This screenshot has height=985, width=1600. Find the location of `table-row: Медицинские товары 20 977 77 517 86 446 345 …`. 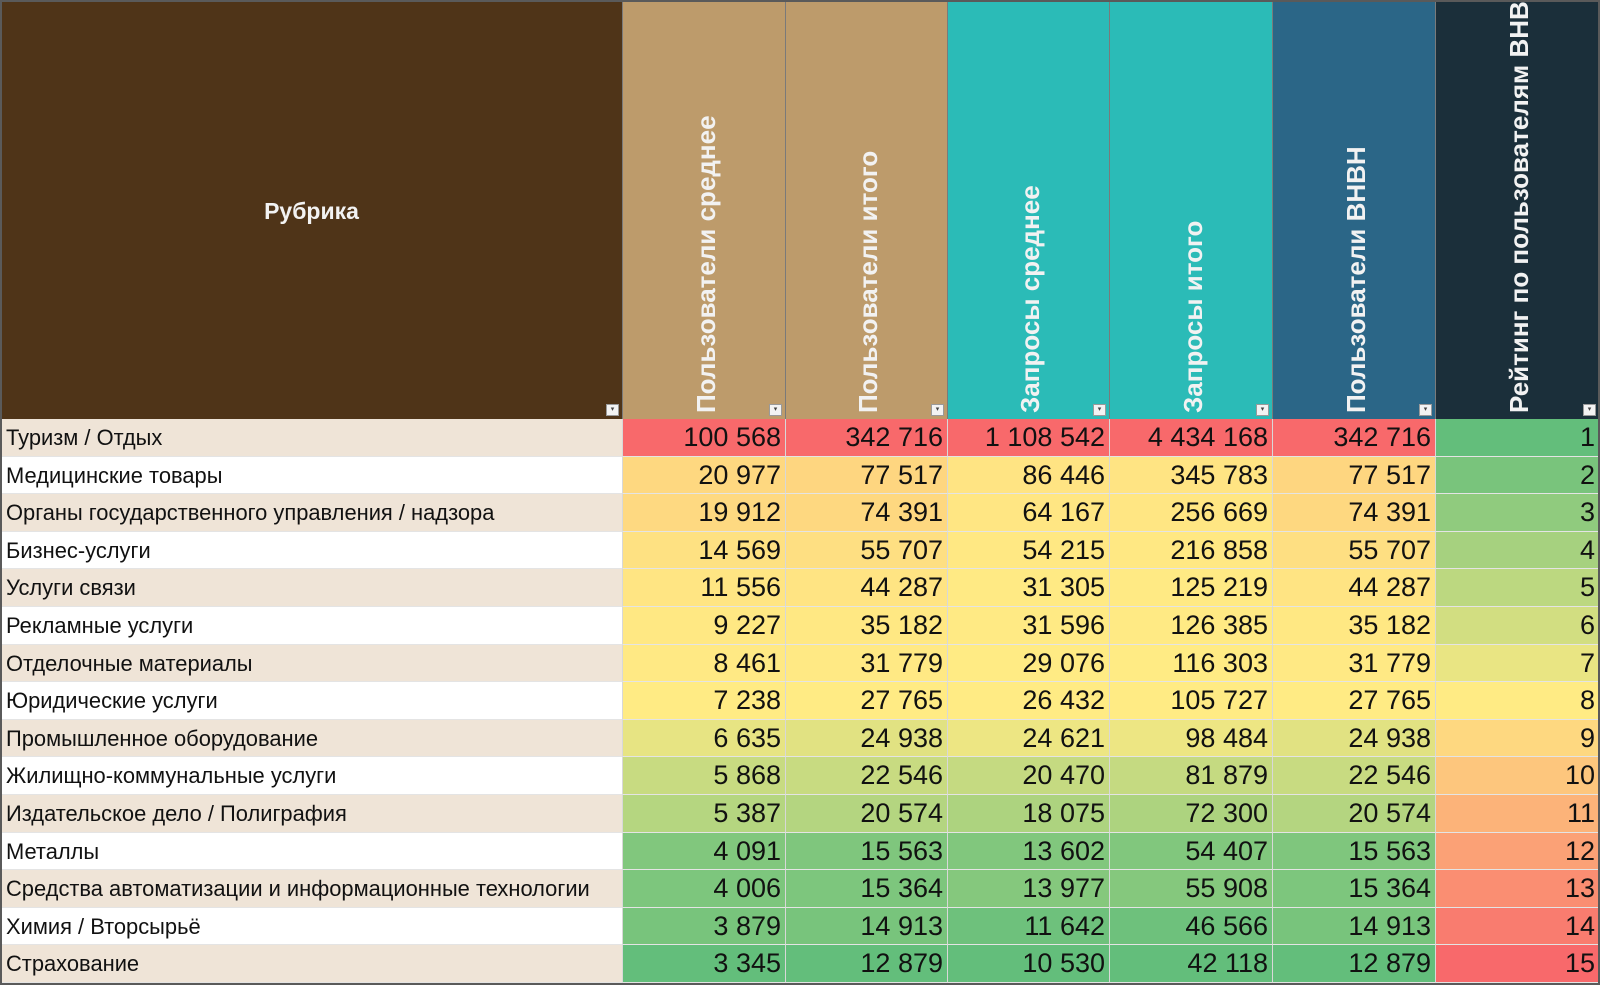

table-row: Медицинские товары 20 977 77 517 86 446 345 … is located at coordinates (800, 475).